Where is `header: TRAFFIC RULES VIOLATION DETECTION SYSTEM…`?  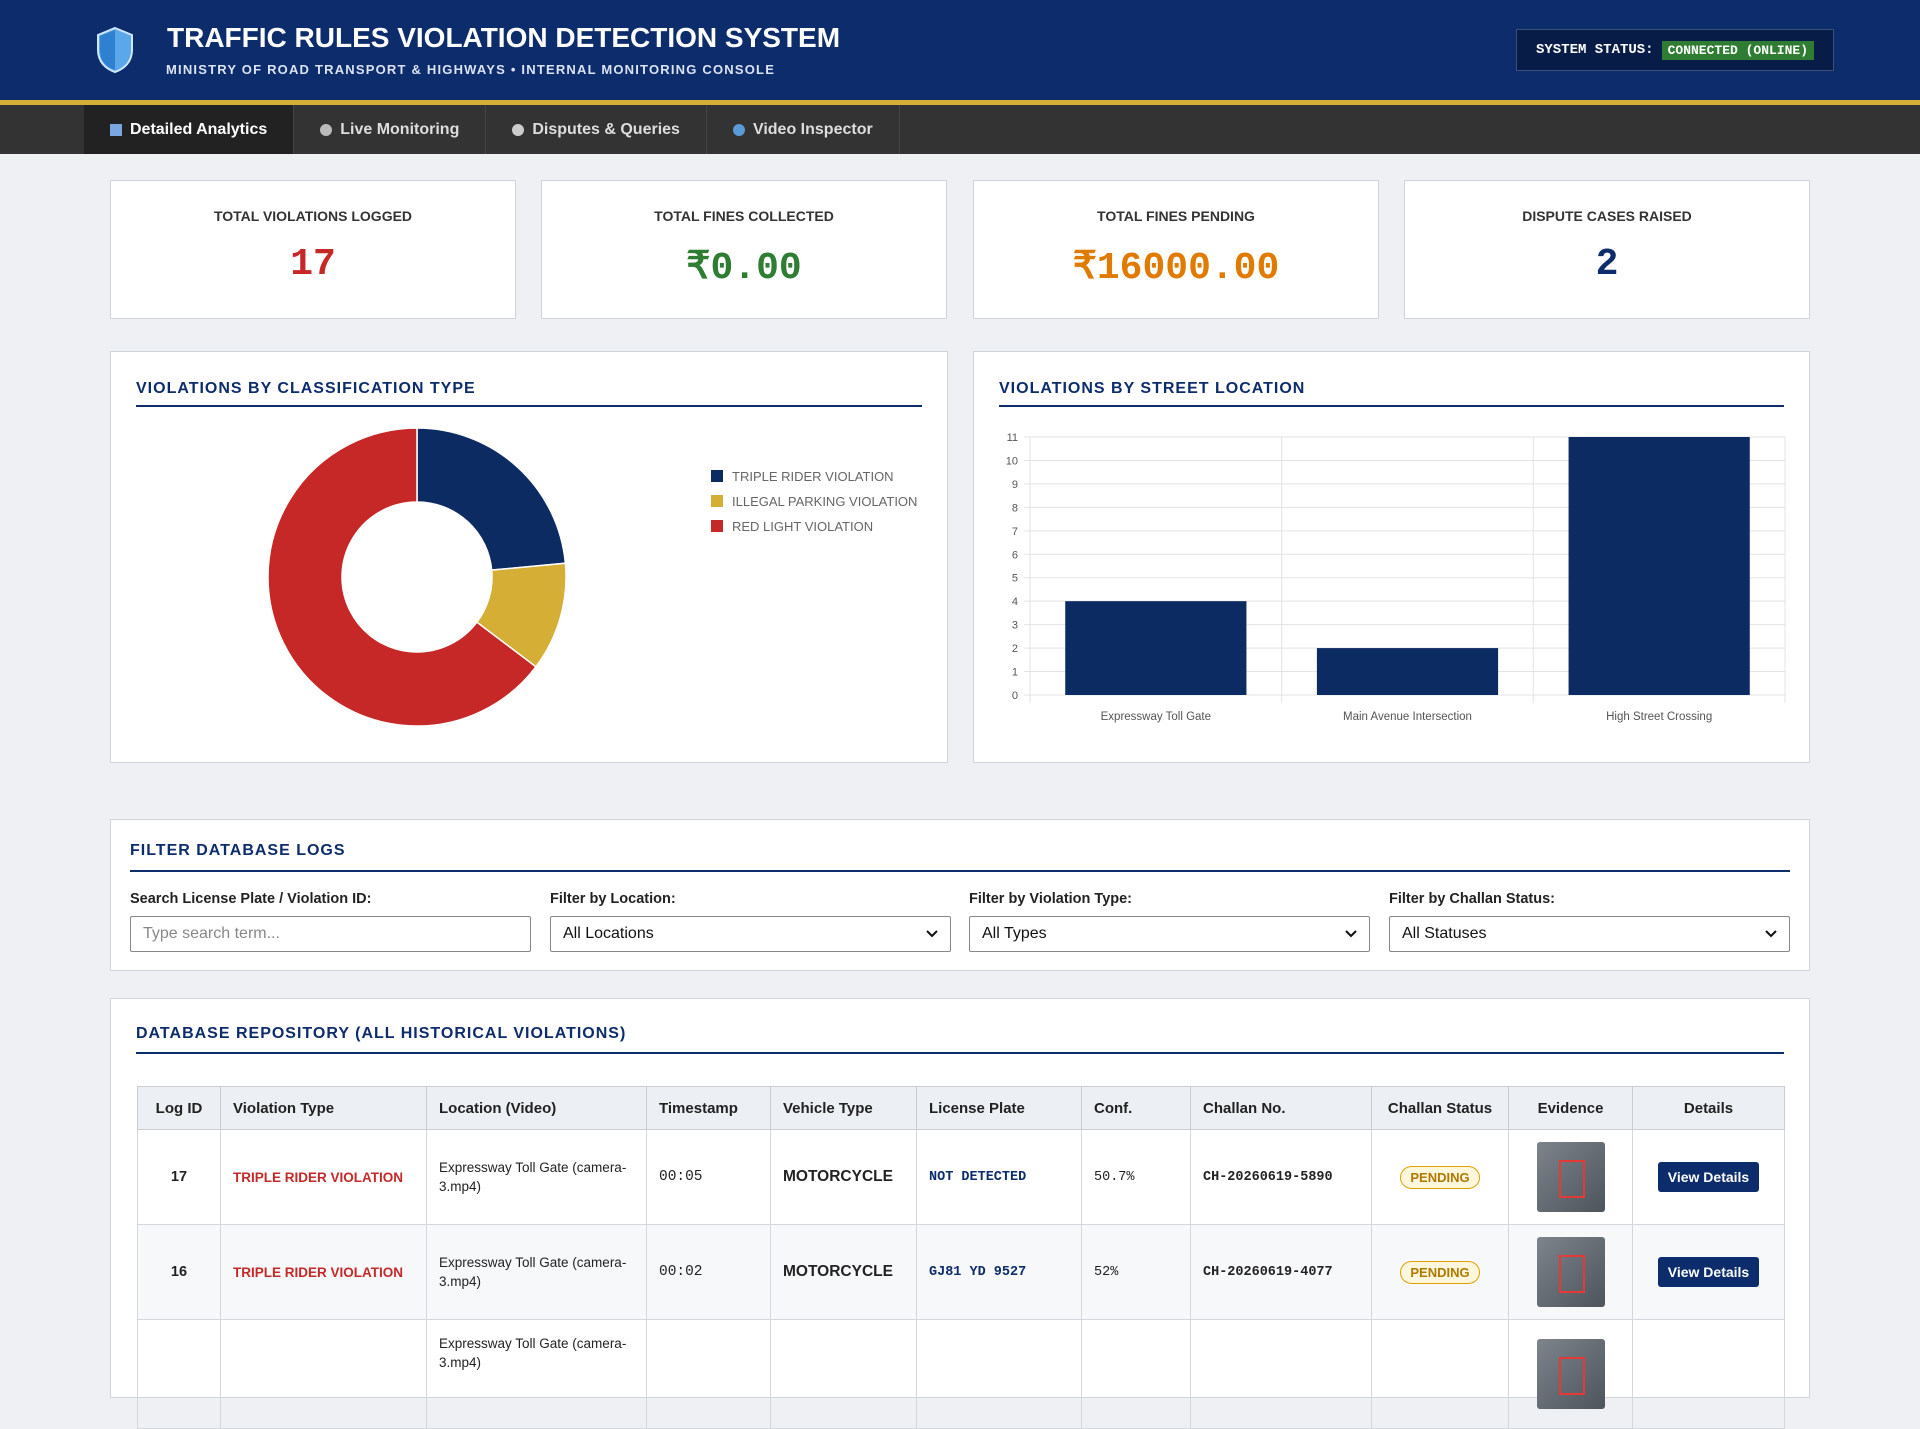 header: TRAFFIC RULES VIOLATION DETECTION SYSTEM… is located at coordinates (960, 52).